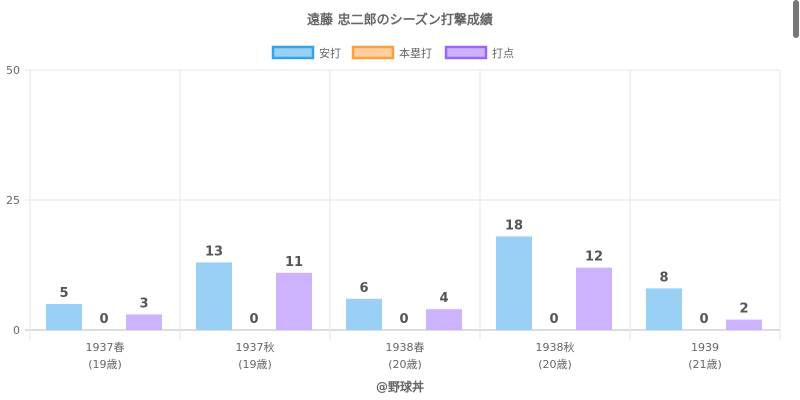 The image size is (800, 400). What do you see at coordinates (743, 309) in the screenshot?
I see `data-label: 2` at bounding box center [743, 309].